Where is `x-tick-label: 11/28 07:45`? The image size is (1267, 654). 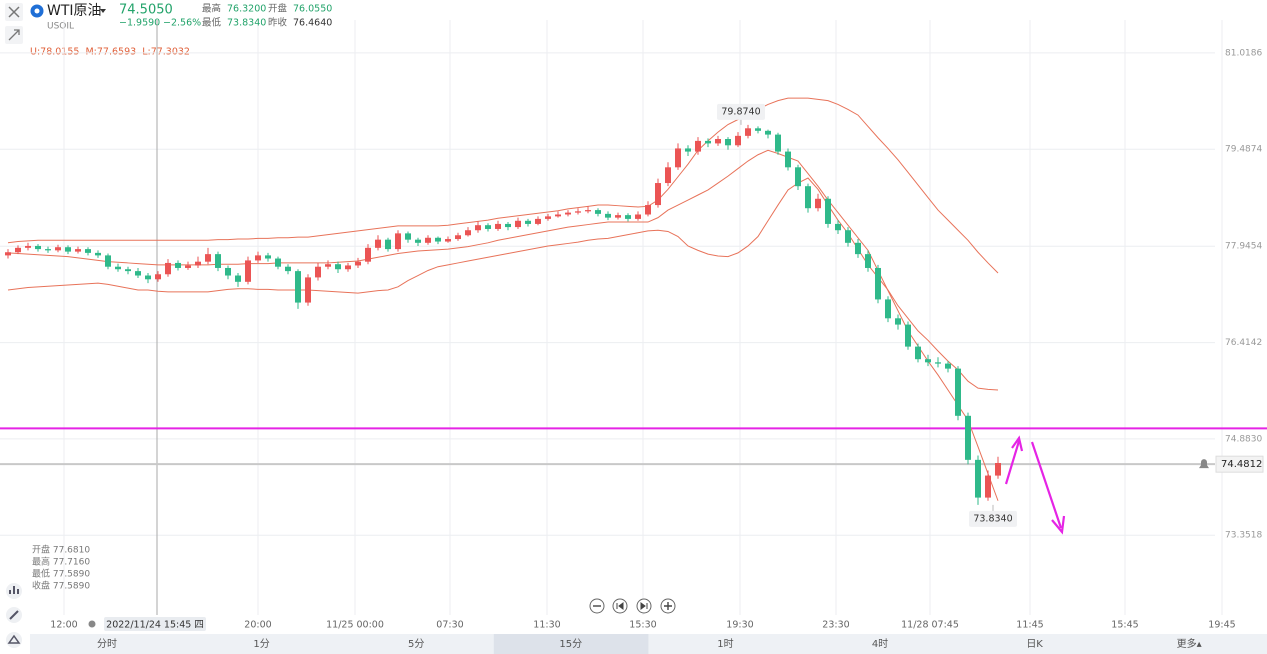
x-tick-label: 11/28 07:45 is located at coordinates (930, 625).